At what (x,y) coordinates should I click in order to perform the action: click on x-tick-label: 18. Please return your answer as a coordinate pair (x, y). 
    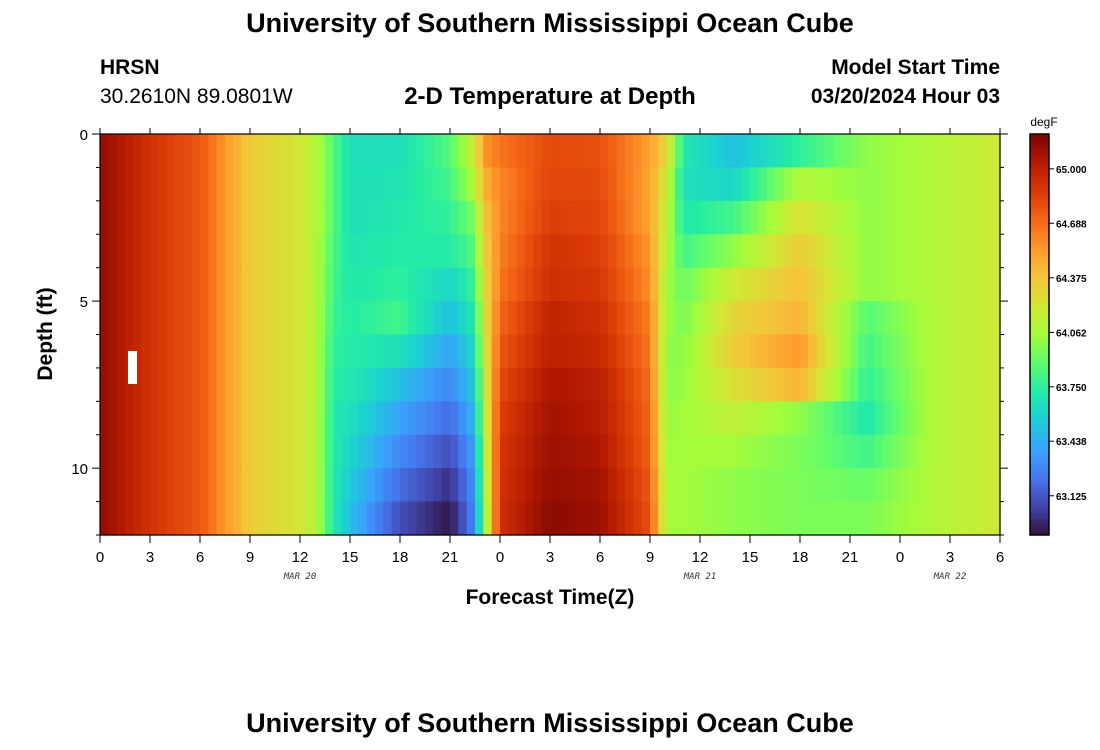
    Looking at the image, I should click on (400, 557).